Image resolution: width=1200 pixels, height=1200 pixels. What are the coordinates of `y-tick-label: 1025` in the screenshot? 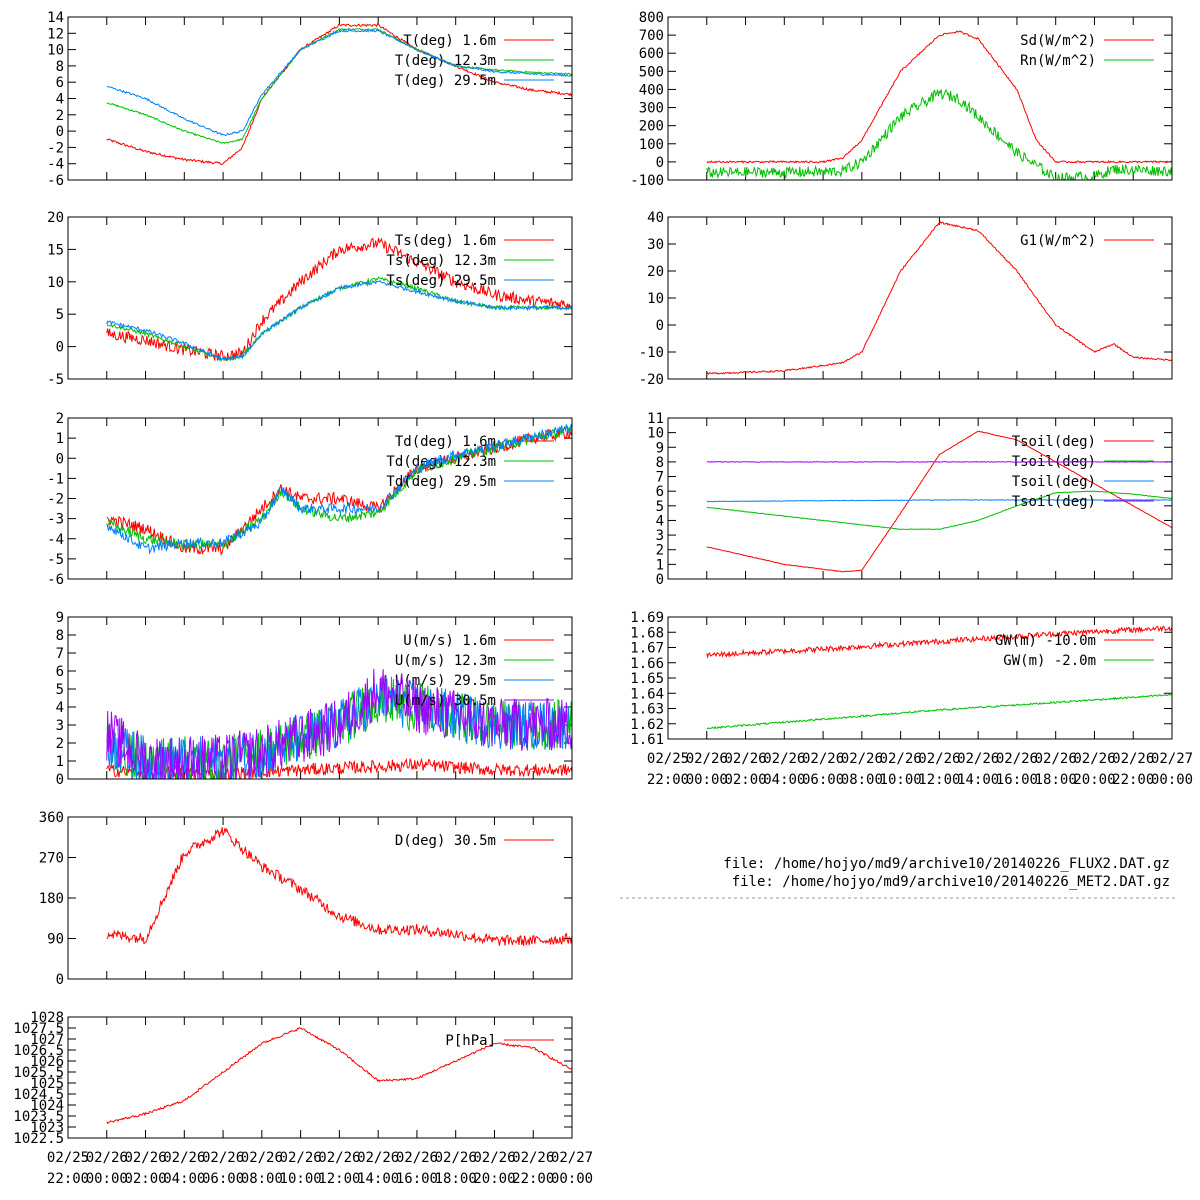 It's located at (47, 1084).